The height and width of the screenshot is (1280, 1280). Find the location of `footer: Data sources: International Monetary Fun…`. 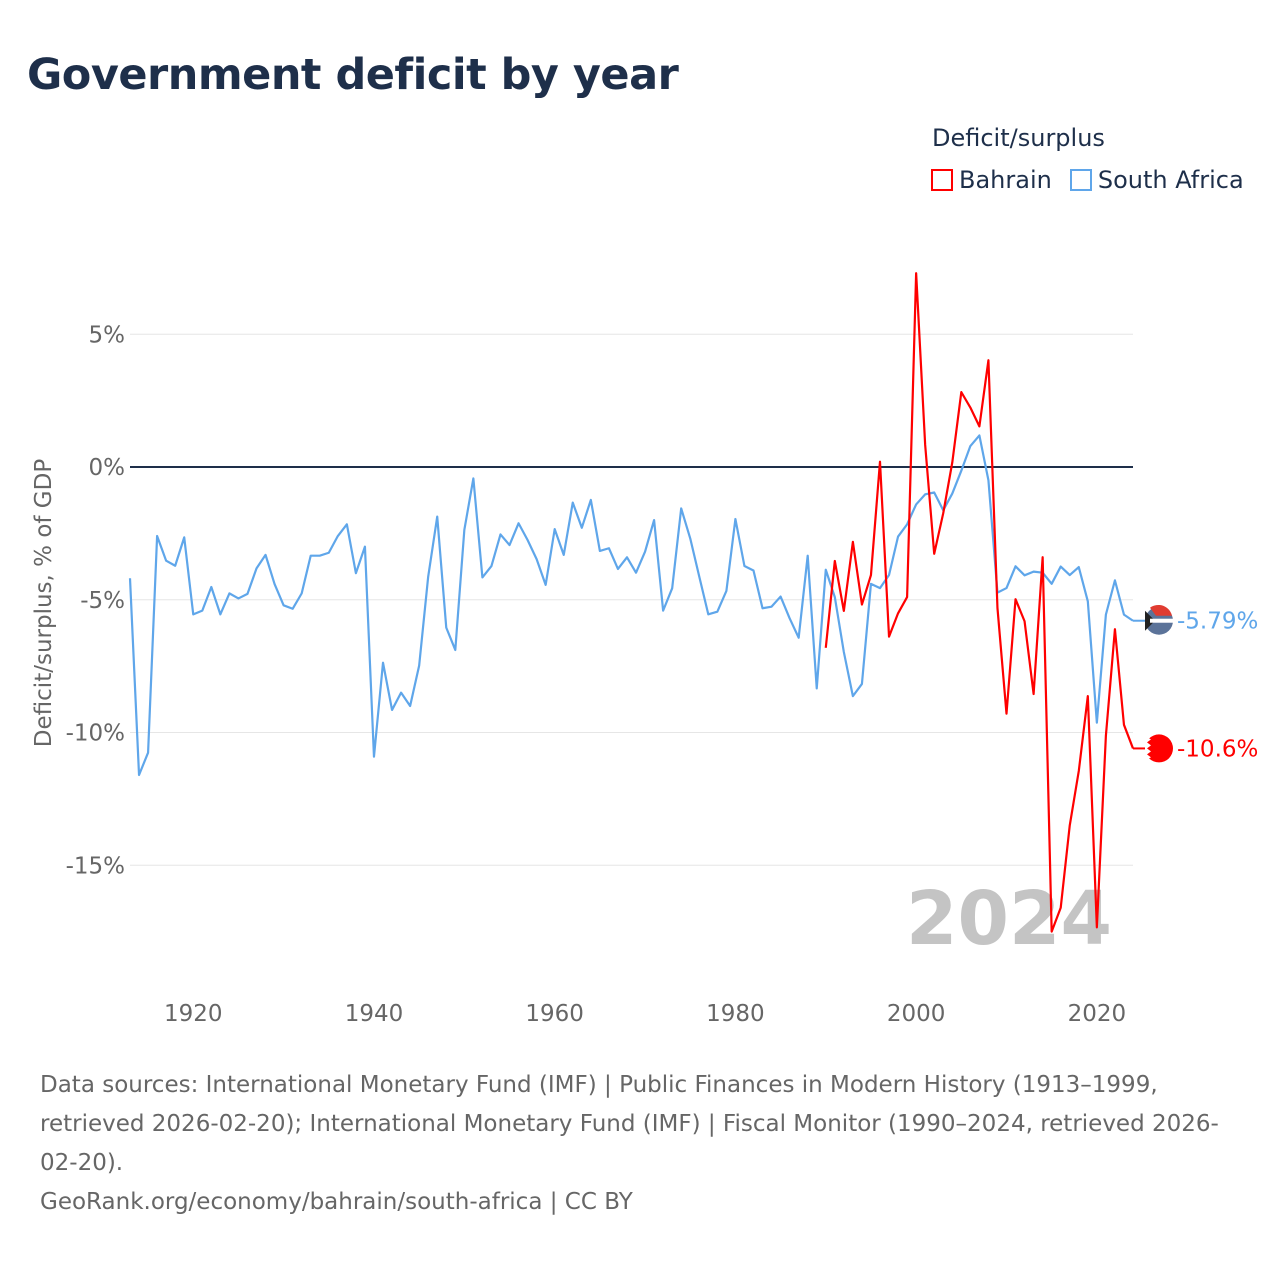

footer: Data sources: International Monetary Fun… is located at coordinates (640, 1144).